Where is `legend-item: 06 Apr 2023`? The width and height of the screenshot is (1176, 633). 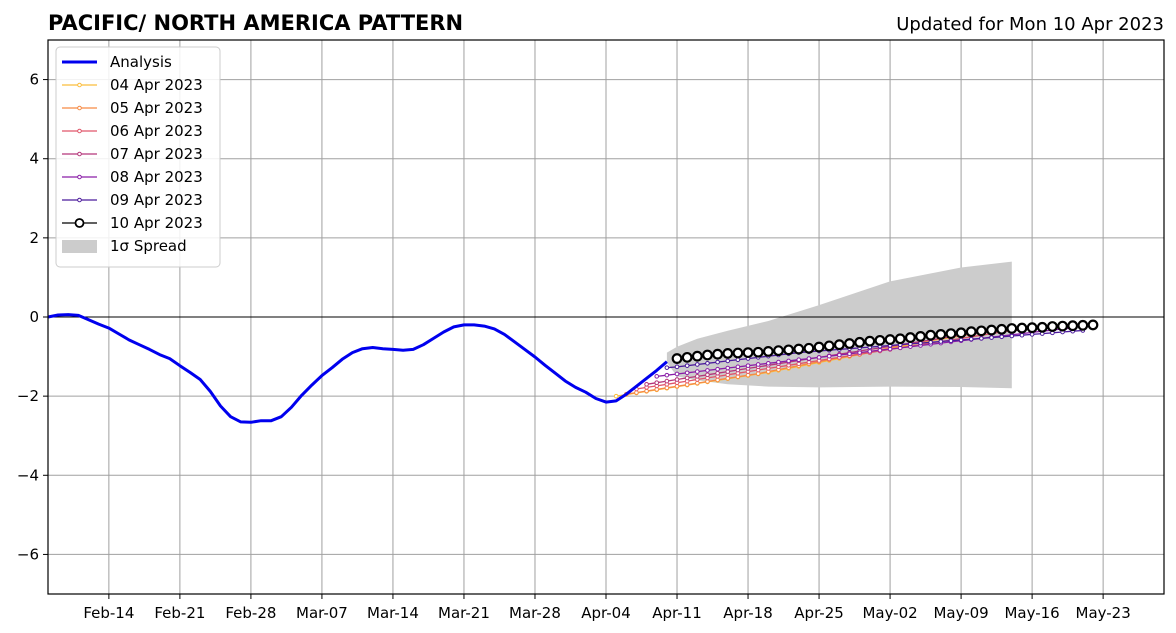 legend-item: 06 Apr 2023 is located at coordinates (132, 131).